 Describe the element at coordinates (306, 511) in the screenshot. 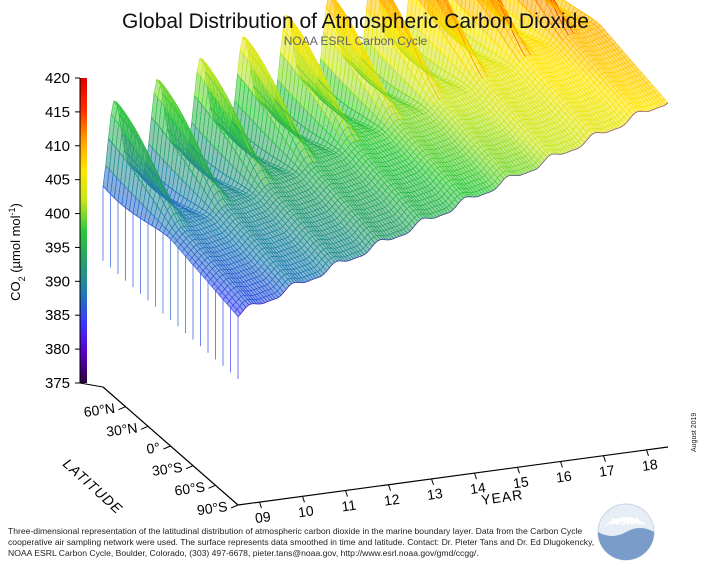

I see `year-tick-label: 10` at that location.